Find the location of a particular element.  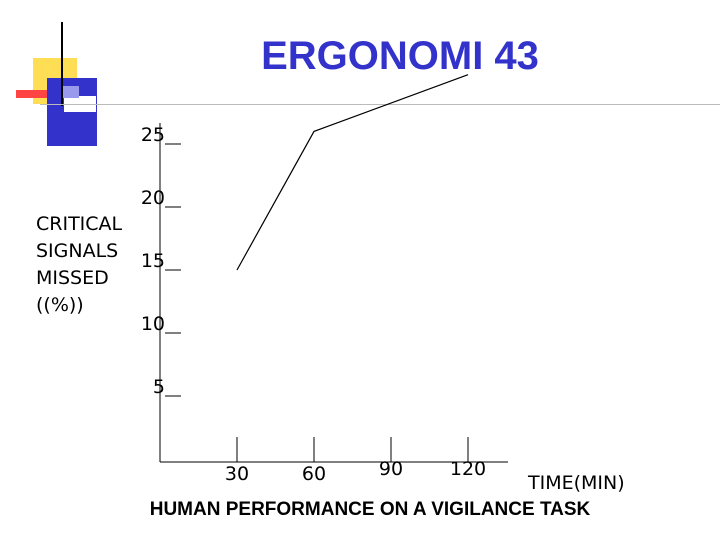

deco-horizontal-rule is located at coordinates (380, 104).